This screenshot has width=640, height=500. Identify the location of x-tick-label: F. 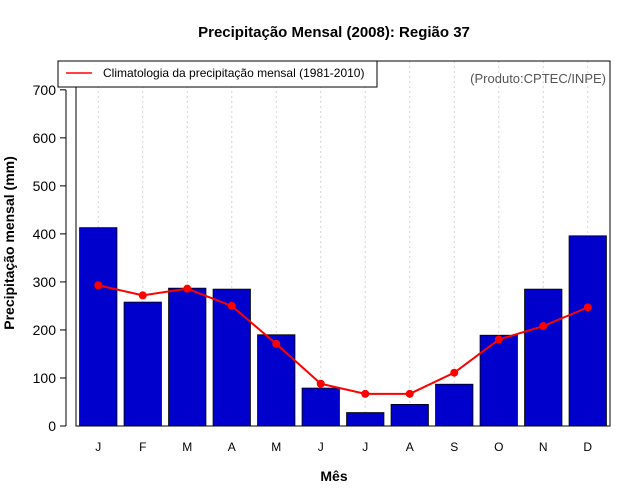
(142, 447).